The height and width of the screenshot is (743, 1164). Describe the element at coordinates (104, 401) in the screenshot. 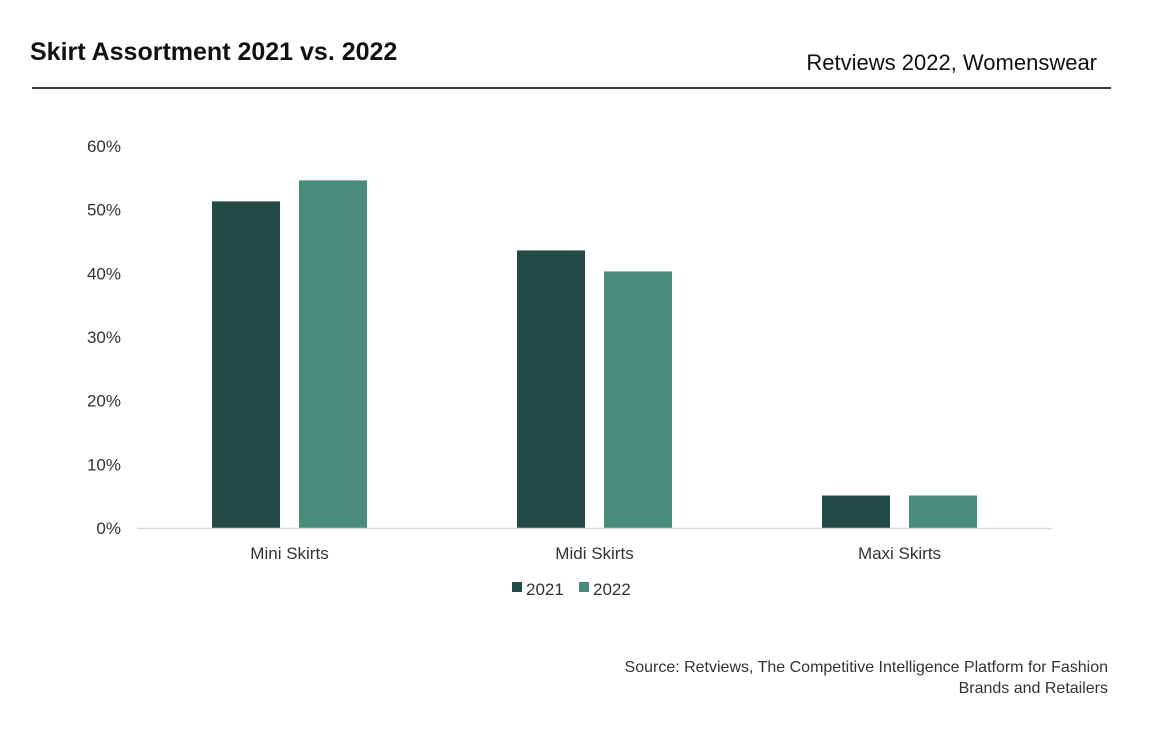

I see `y-tick-label: 20%` at that location.